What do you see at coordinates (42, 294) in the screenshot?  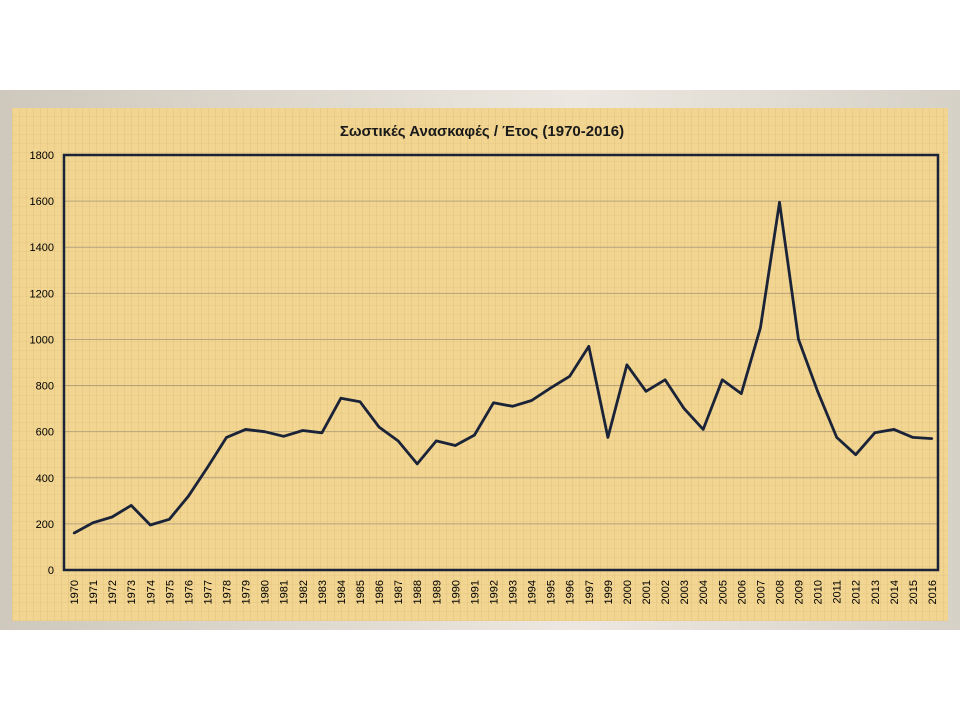 I see `y-tick-label: 1200` at bounding box center [42, 294].